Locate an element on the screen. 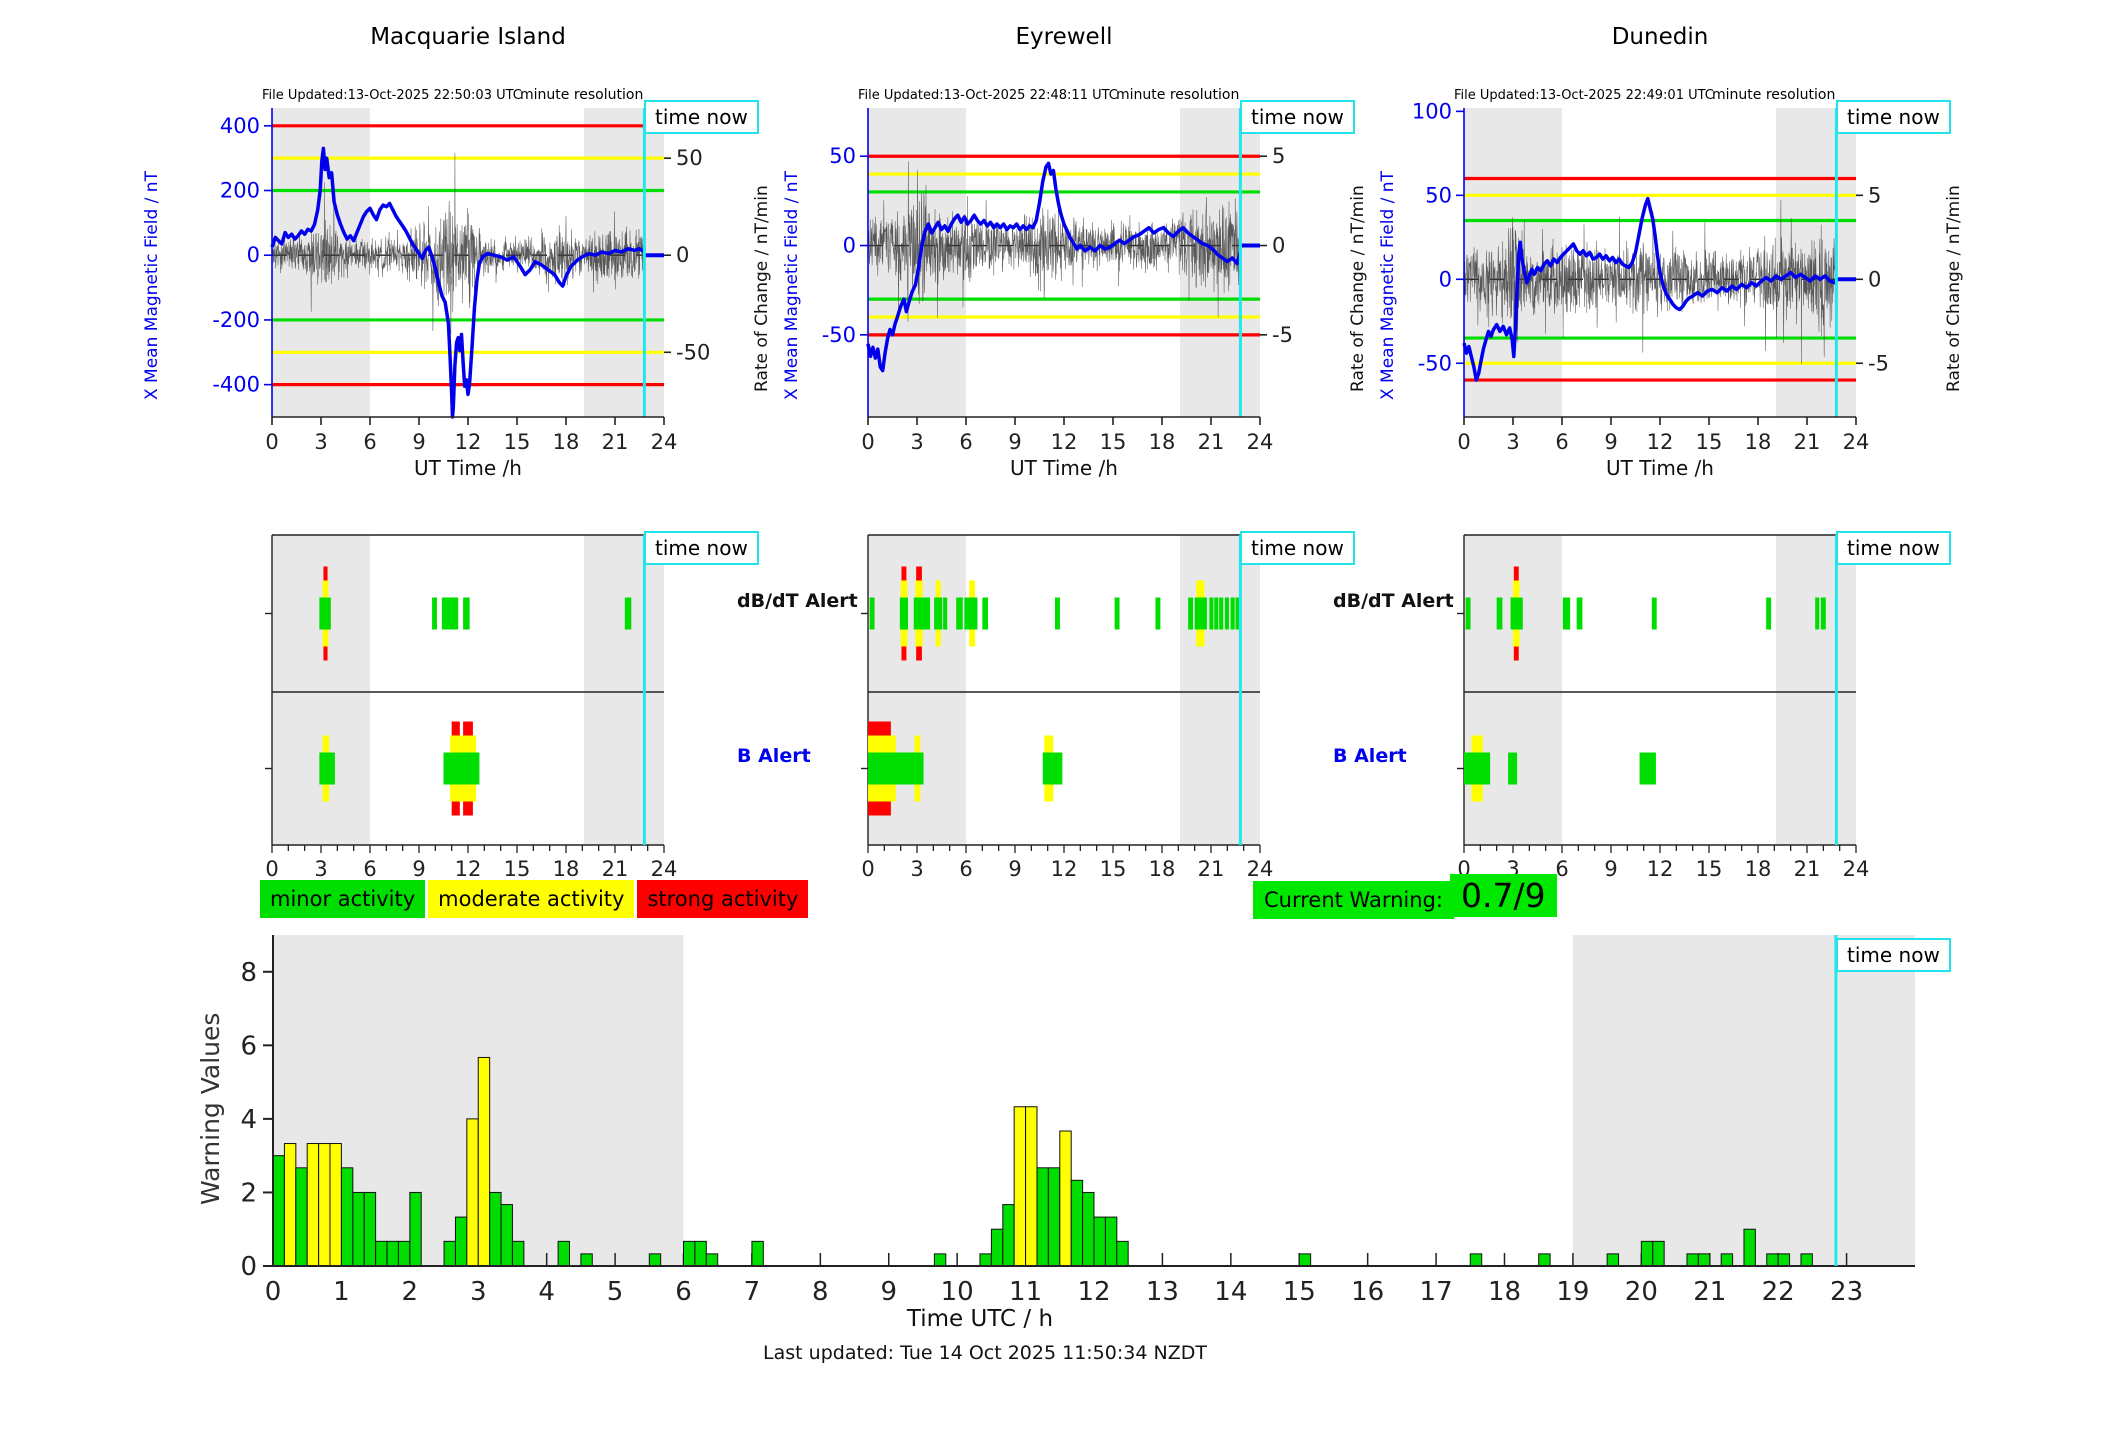 This screenshot has width=2117, height=1437. time-now-box-eyrewell-alert: time now is located at coordinates (1297, 548).